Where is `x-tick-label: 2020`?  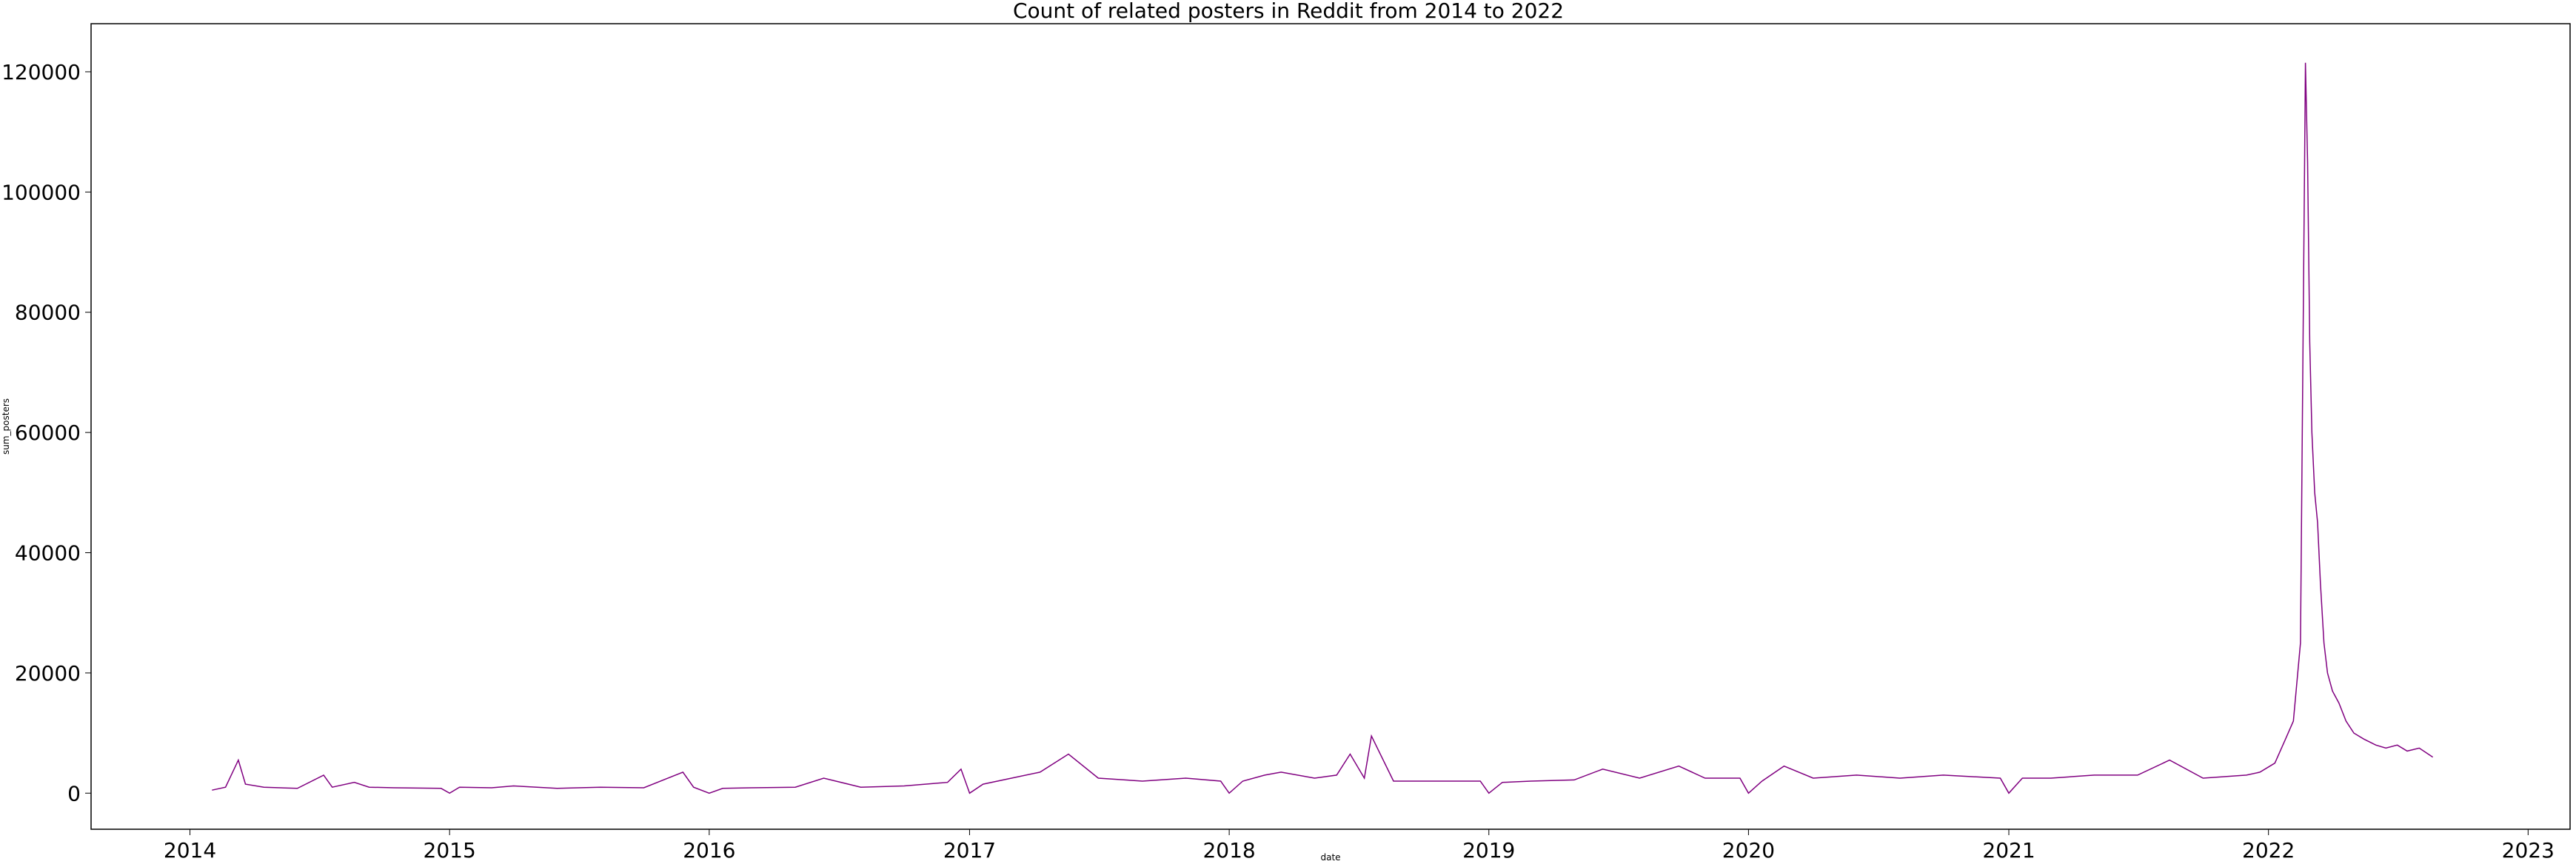
x-tick-label: 2020 is located at coordinates (1748, 850).